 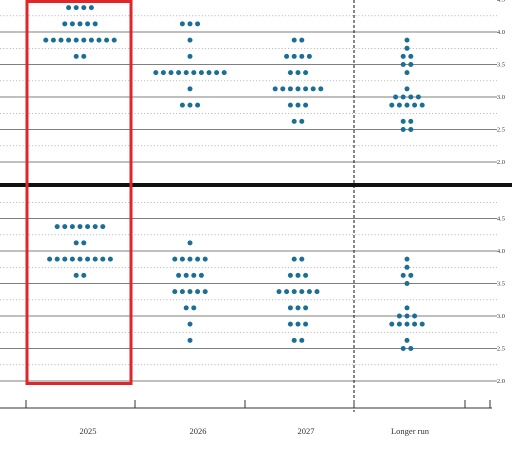 I want to click on y-tick-label: 4.0, so click(x=501, y=251).